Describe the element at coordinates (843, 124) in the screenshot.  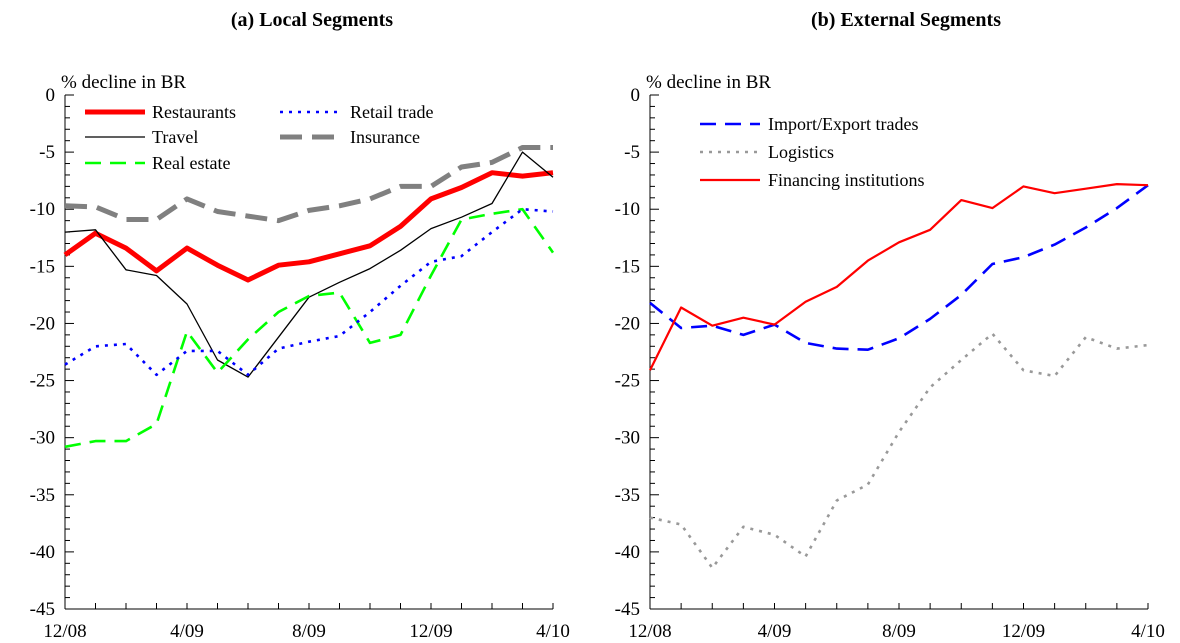
I see `legend-label: Import/Export trades` at that location.